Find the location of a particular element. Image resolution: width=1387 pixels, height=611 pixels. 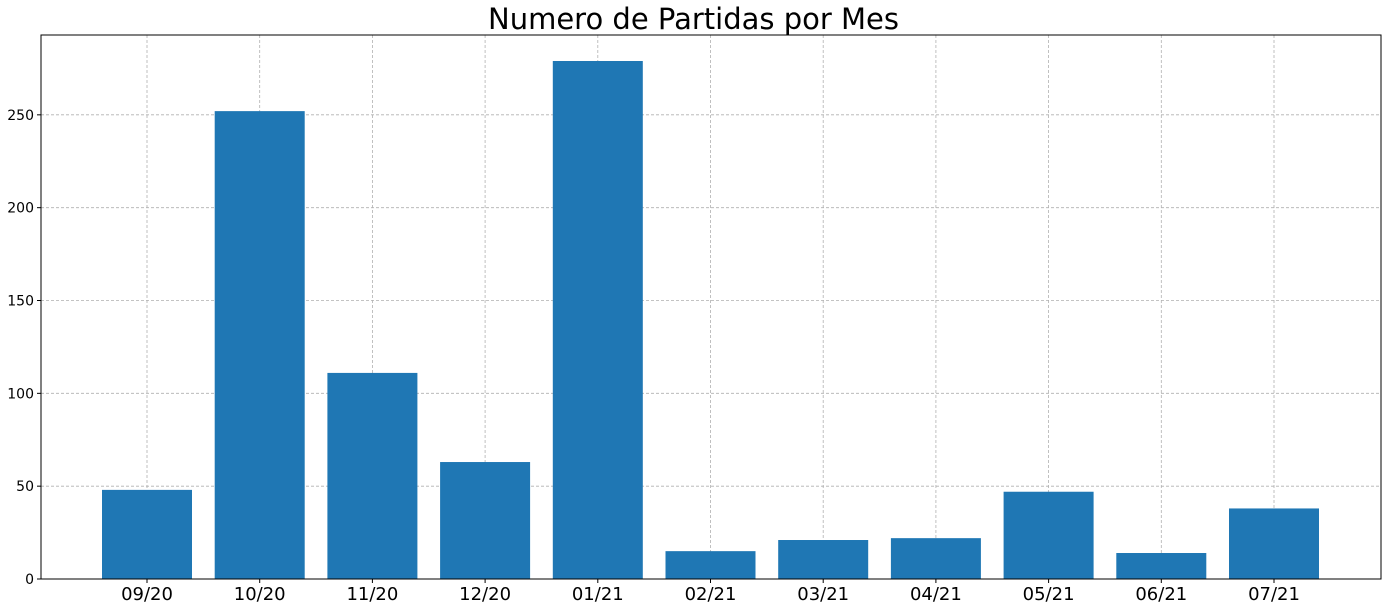

y-tick-label: 250 is located at coordinates (20, 116).